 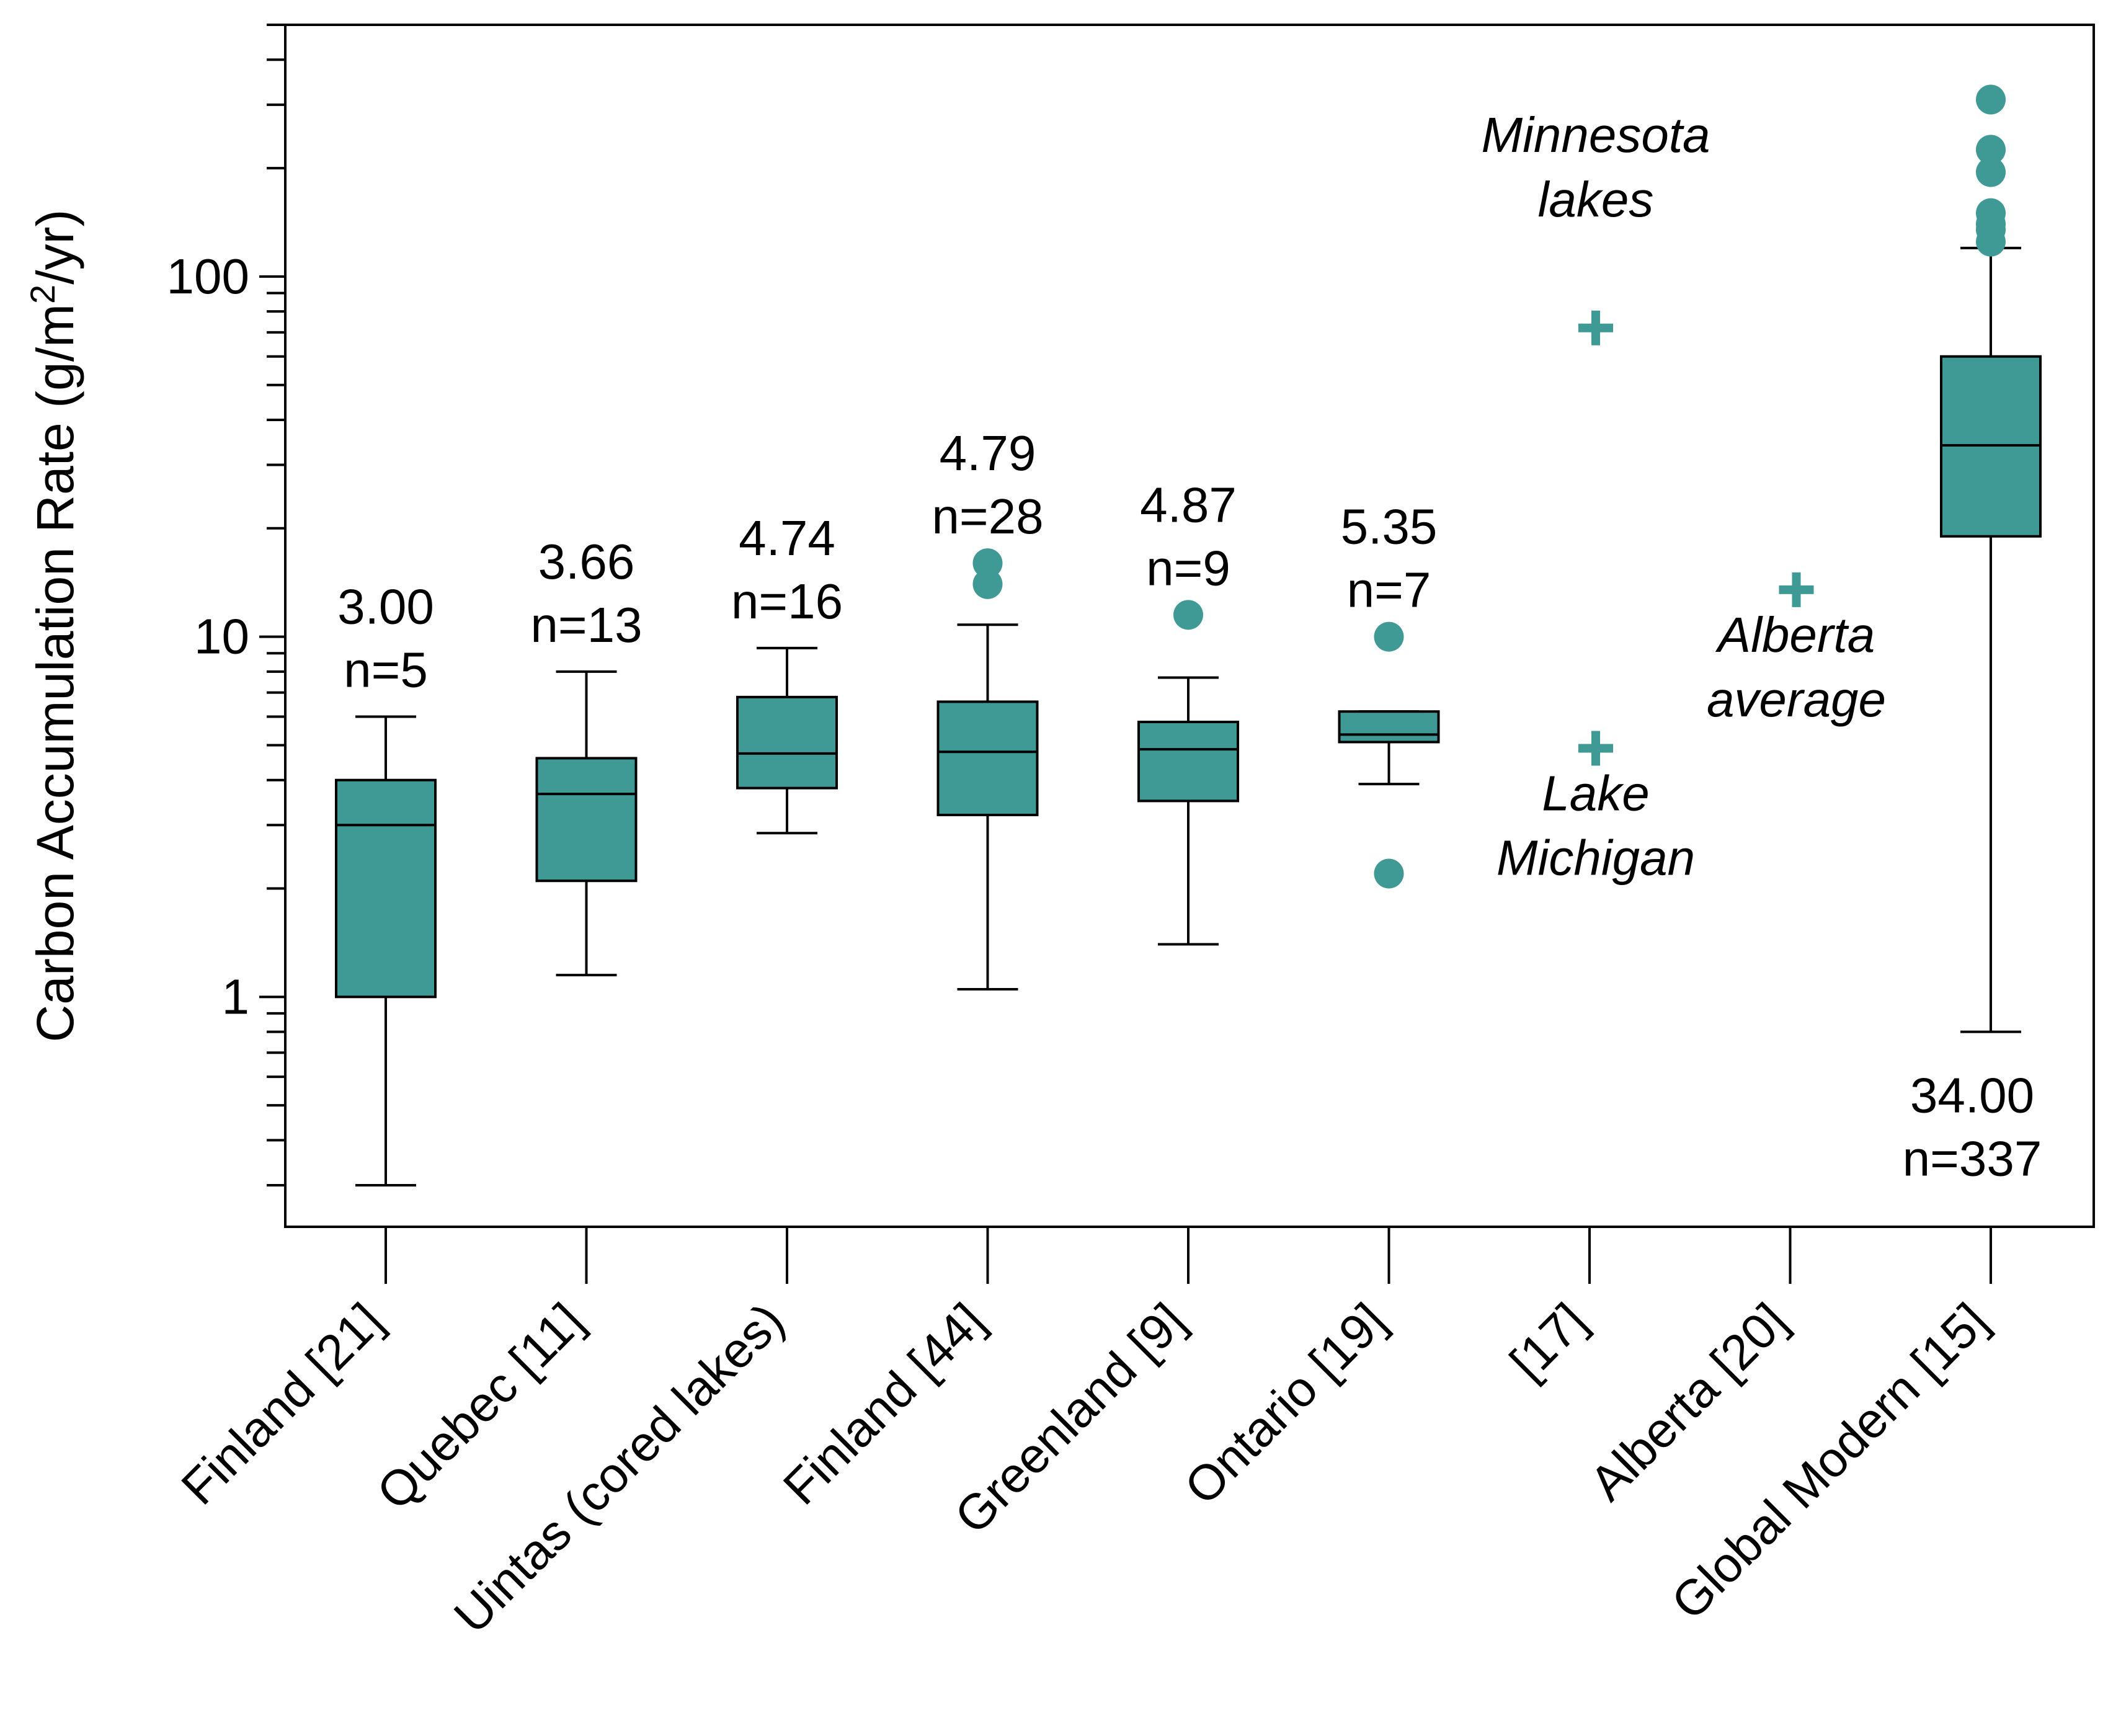 What do you see at coordinates (884, 1404) in the screenshot?
I see `x-tick-label-finland-44: Finland [44]` at bounding box center [884, 1404].